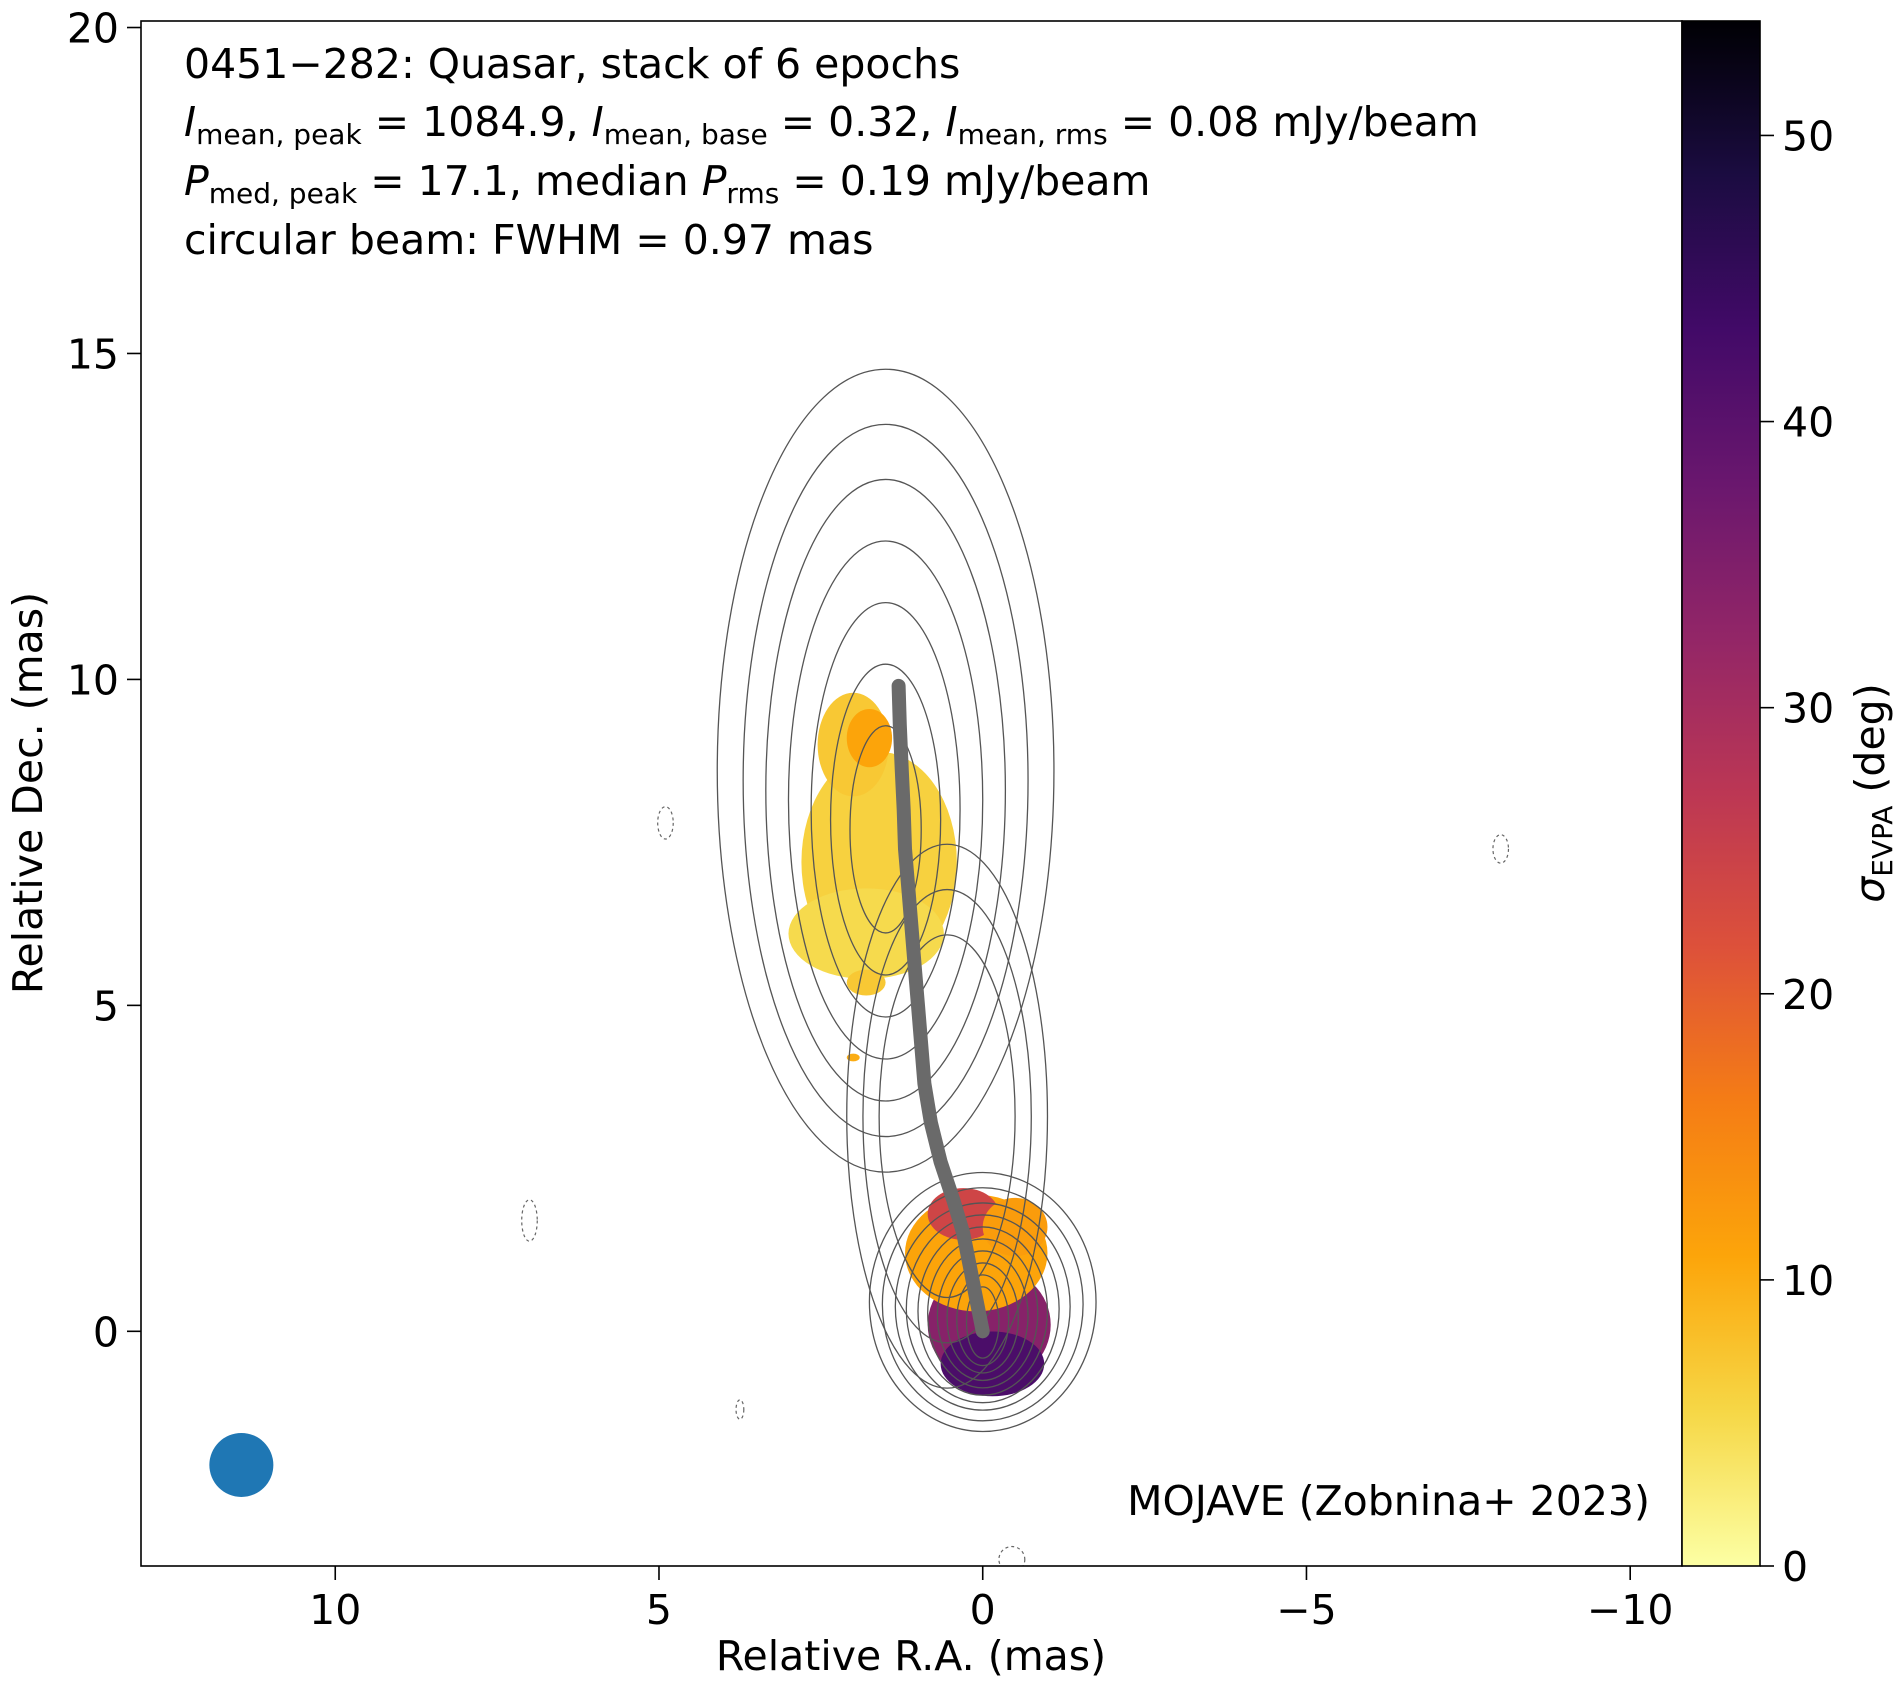 The image size is (1896, 1685). I want to click on x-tick-label: −5, so click(1306, 1610).